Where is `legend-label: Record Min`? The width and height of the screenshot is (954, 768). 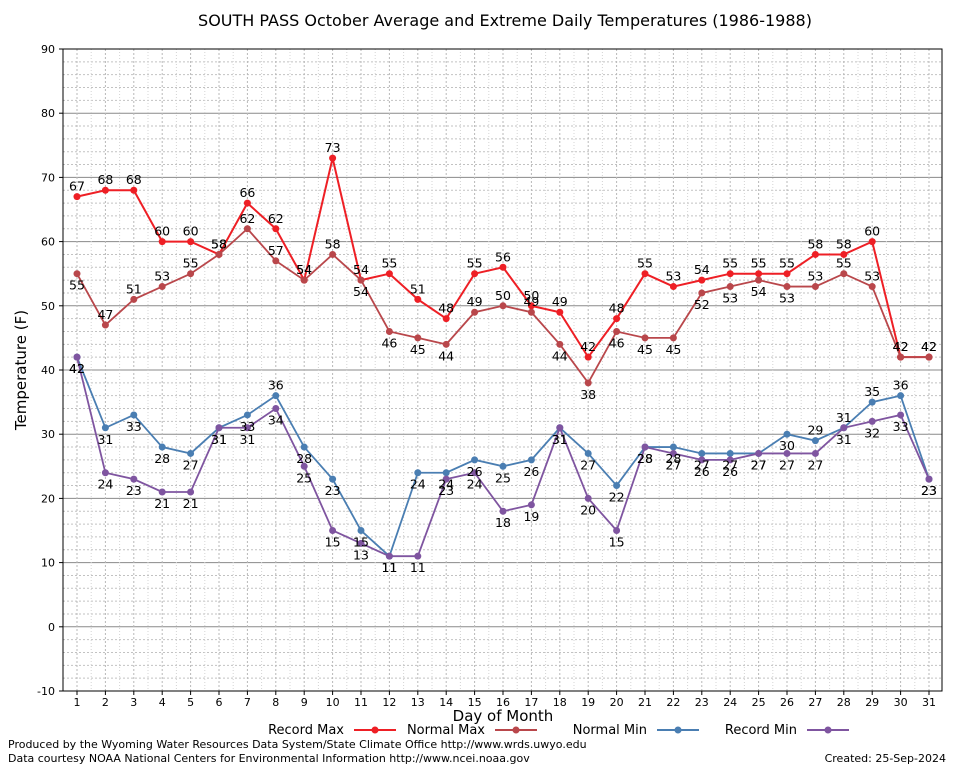
legend-label: Record Min is located at coordinates (761, 730).